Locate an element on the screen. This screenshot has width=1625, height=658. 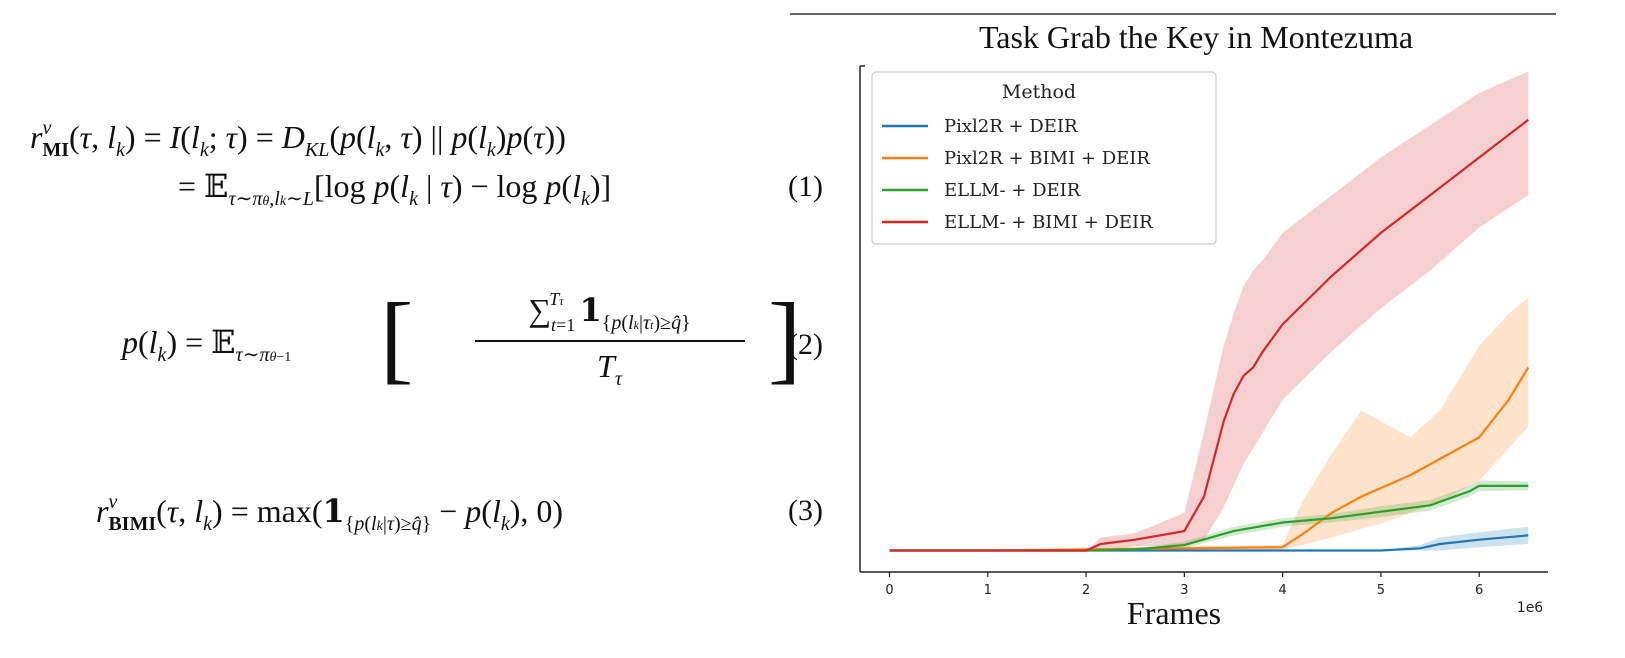
chart-title: Task Grab the Key in Montezuma is located at coordinates (1196, 37).